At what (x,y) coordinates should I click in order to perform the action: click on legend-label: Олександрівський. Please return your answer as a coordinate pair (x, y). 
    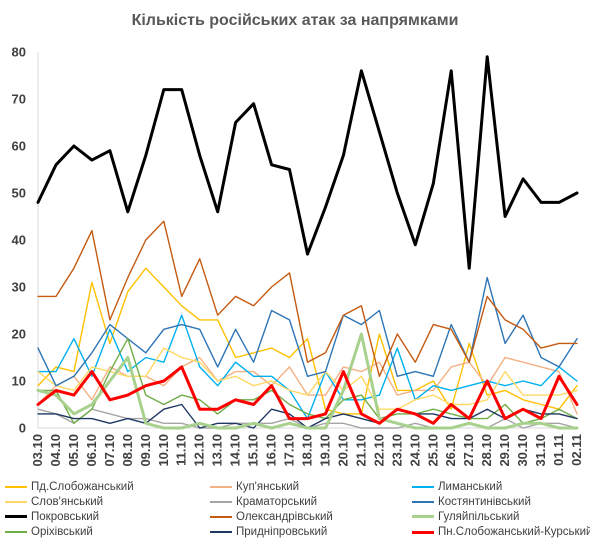
    Looking at the image, I should click on (284, 516).